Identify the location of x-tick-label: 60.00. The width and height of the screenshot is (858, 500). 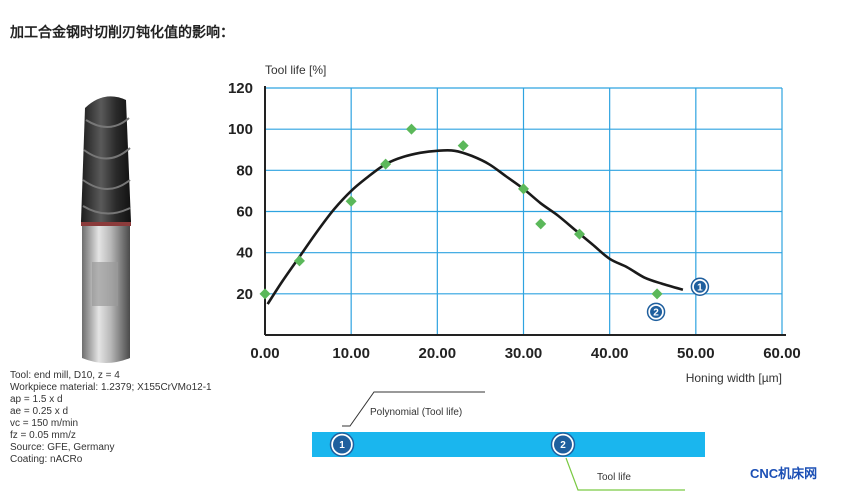
(782, 353).